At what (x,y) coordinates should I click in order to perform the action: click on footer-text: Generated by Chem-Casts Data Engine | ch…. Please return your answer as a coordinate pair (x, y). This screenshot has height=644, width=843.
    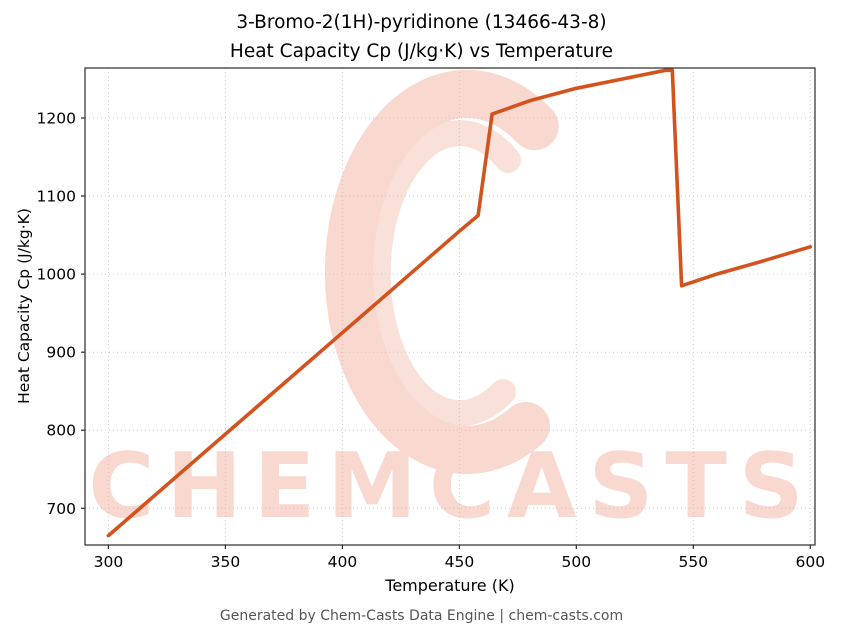
    Looking at the image, I should click on (421, 616).